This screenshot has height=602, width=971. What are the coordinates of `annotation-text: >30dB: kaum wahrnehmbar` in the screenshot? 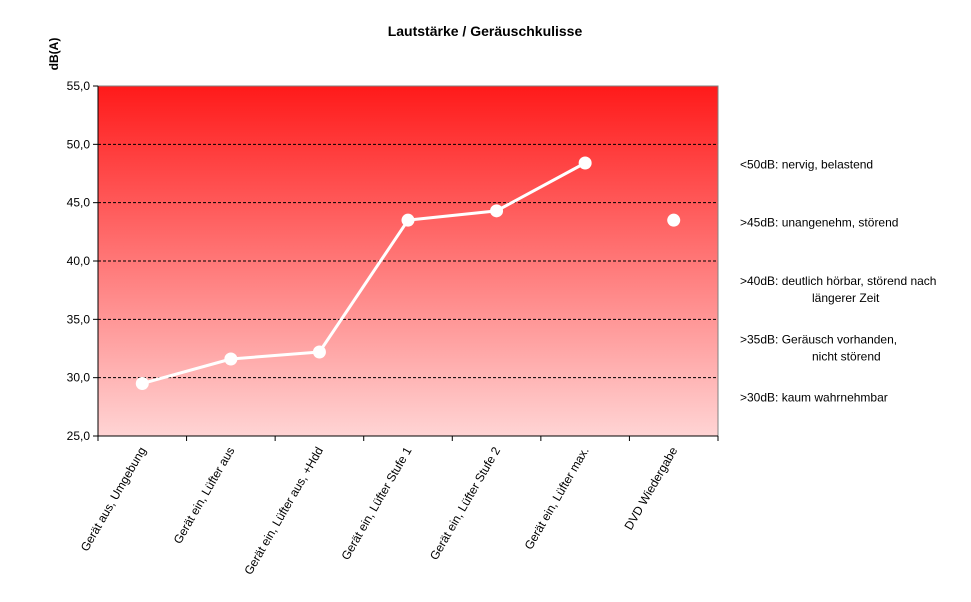 It's located at (814, 398).